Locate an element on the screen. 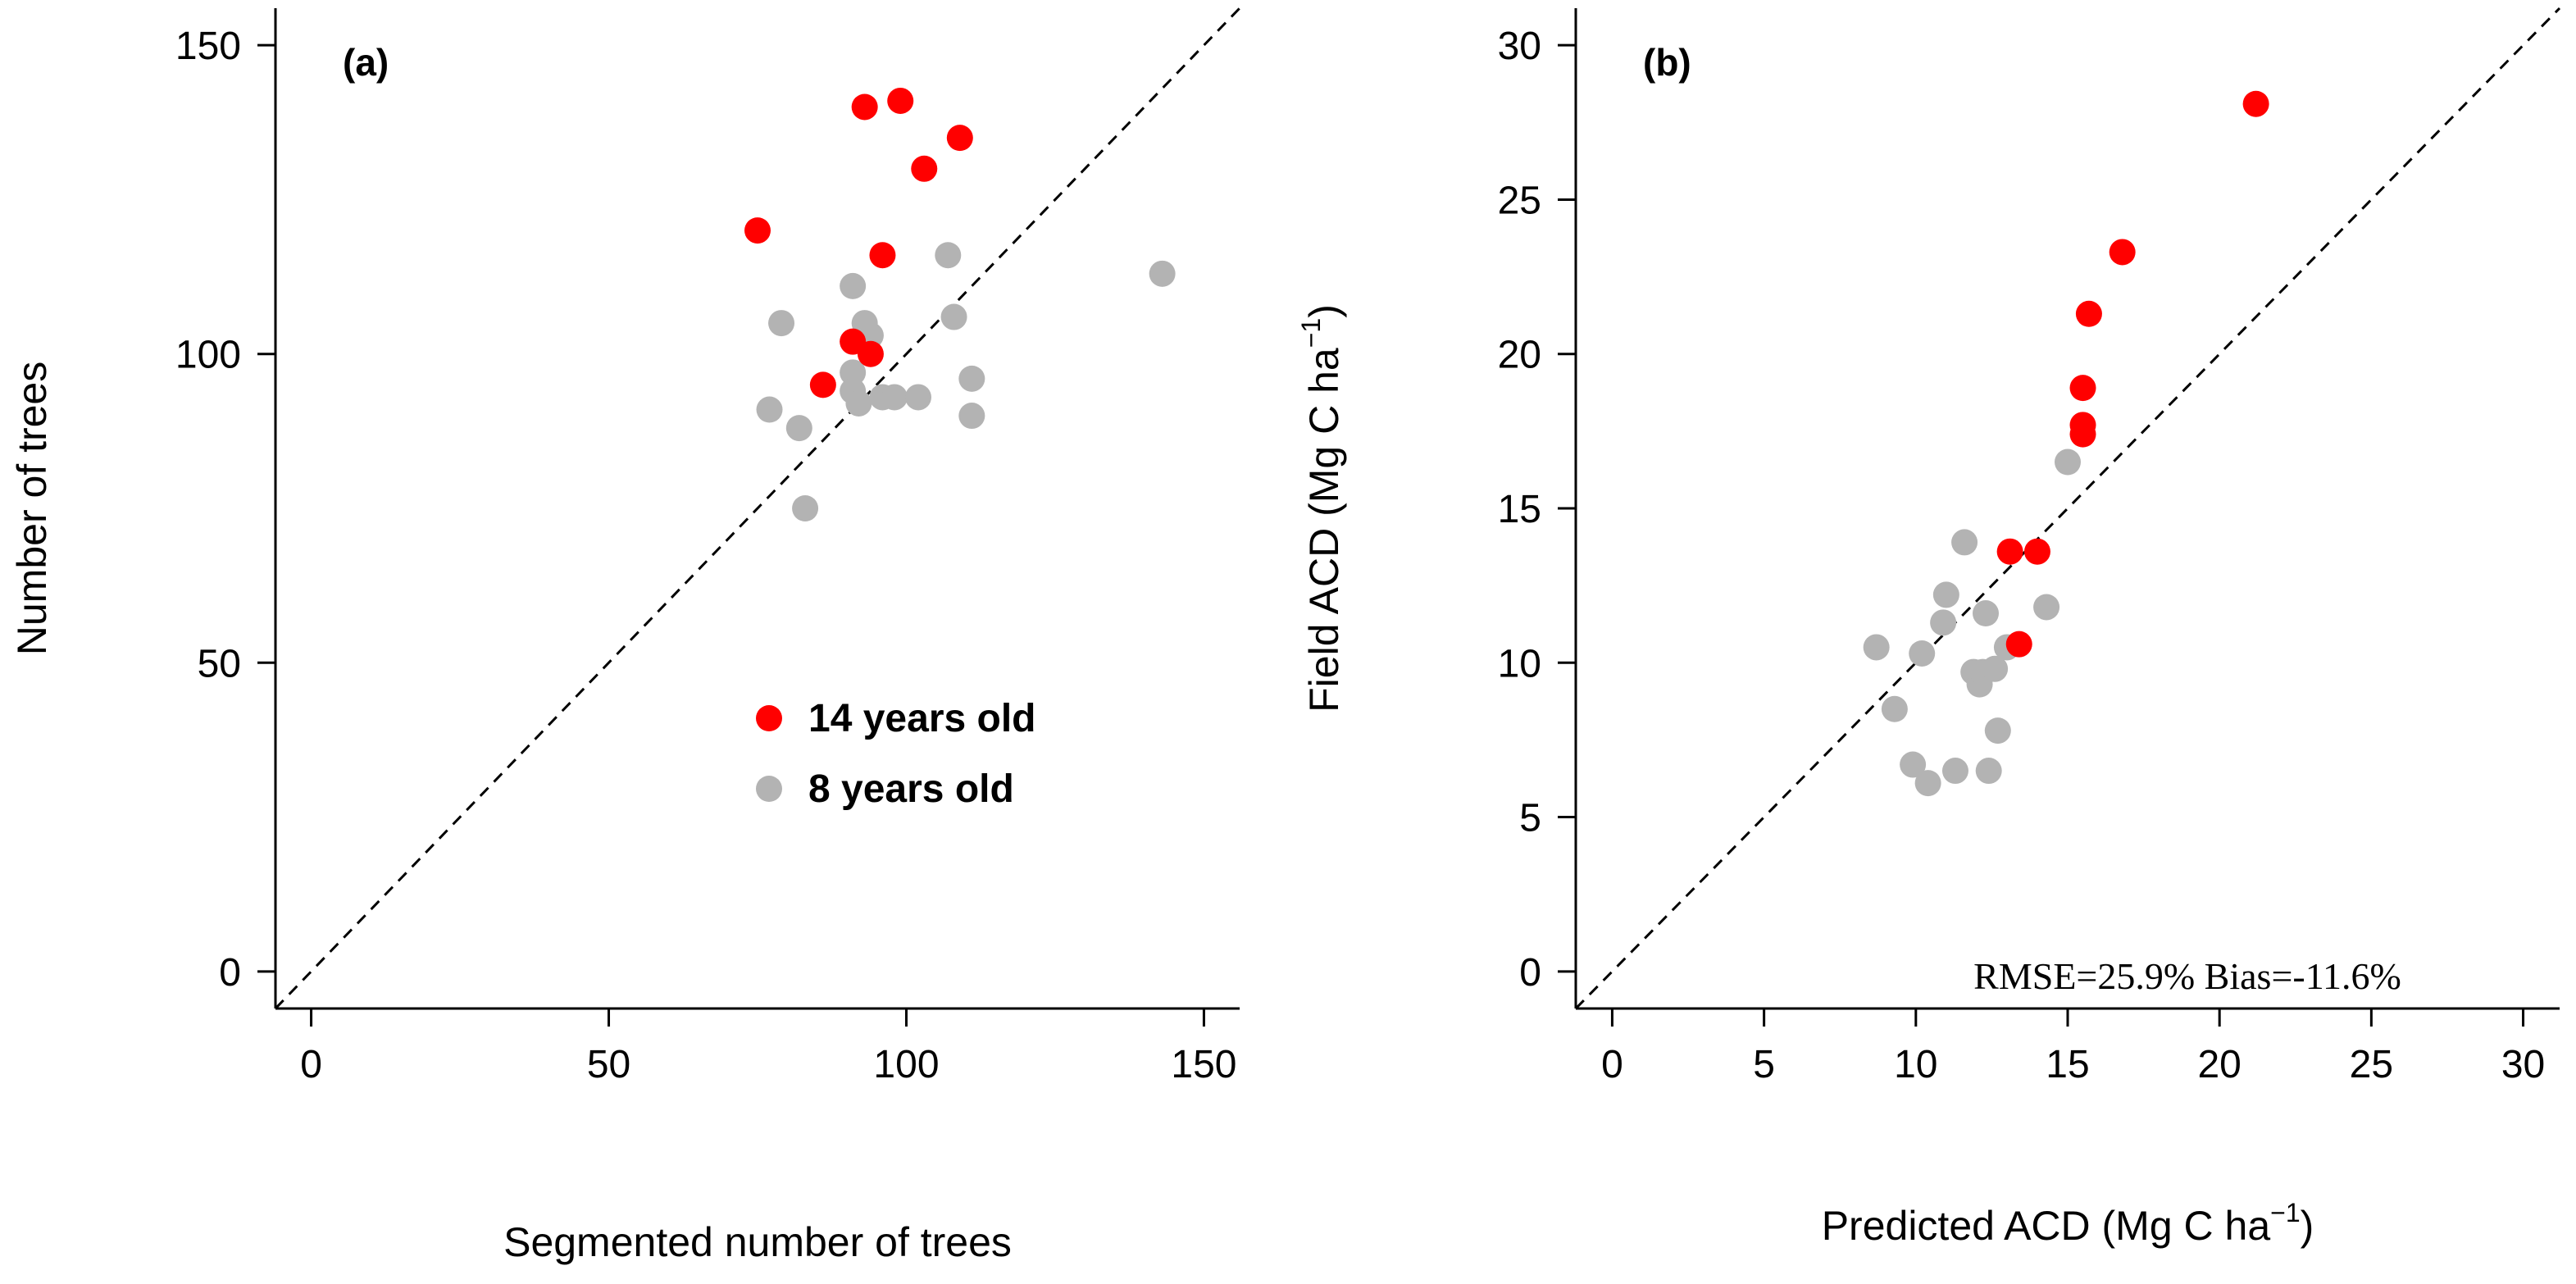 This screenshot has width=2576, height=1284. y-tick-label: 5 is located at coordinates (1530, 818).